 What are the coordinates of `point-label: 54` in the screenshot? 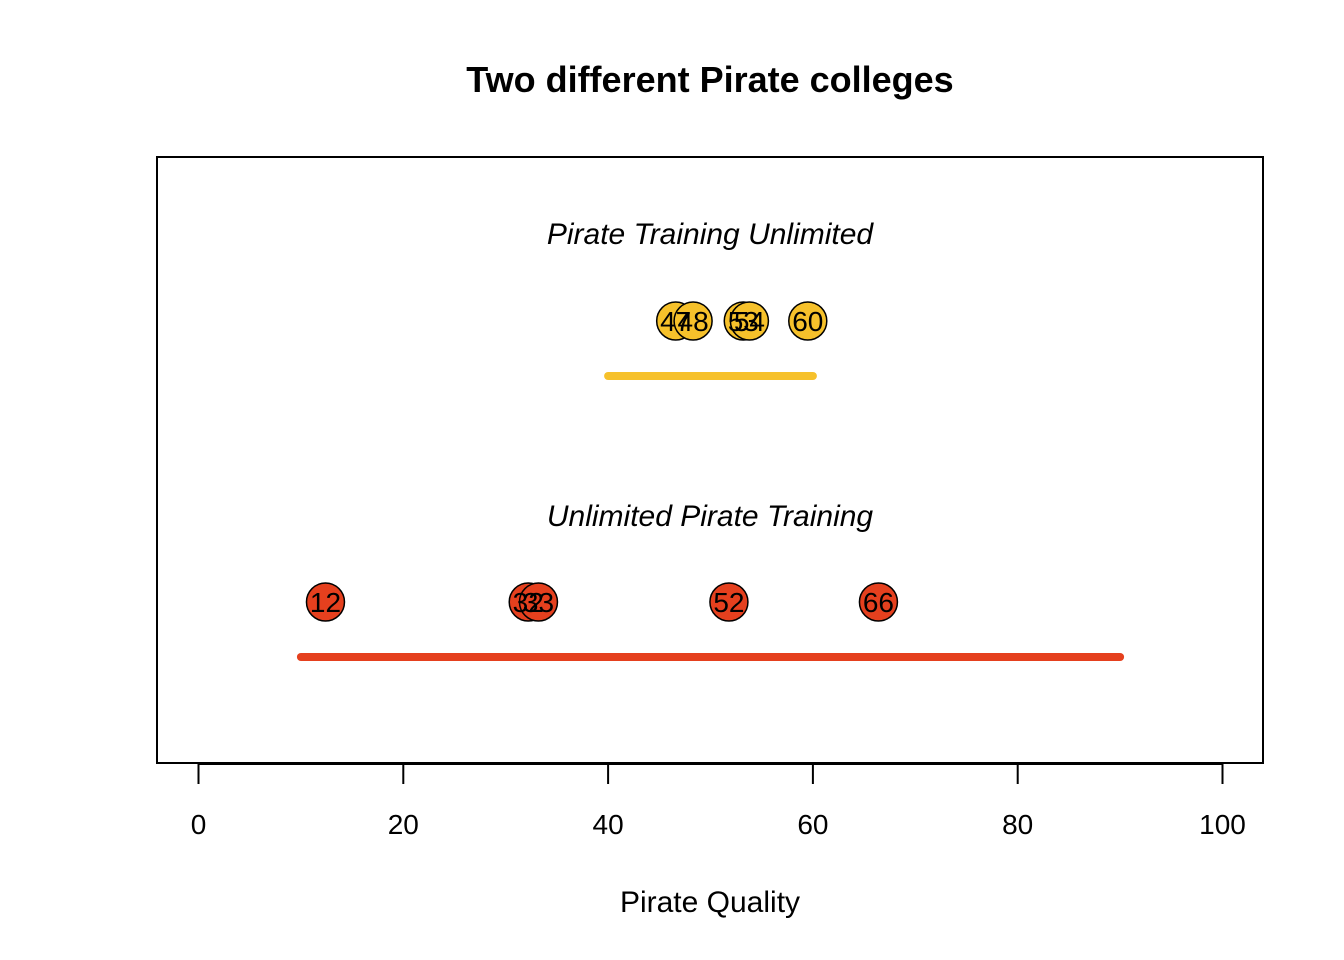 It's located at (749, 321).